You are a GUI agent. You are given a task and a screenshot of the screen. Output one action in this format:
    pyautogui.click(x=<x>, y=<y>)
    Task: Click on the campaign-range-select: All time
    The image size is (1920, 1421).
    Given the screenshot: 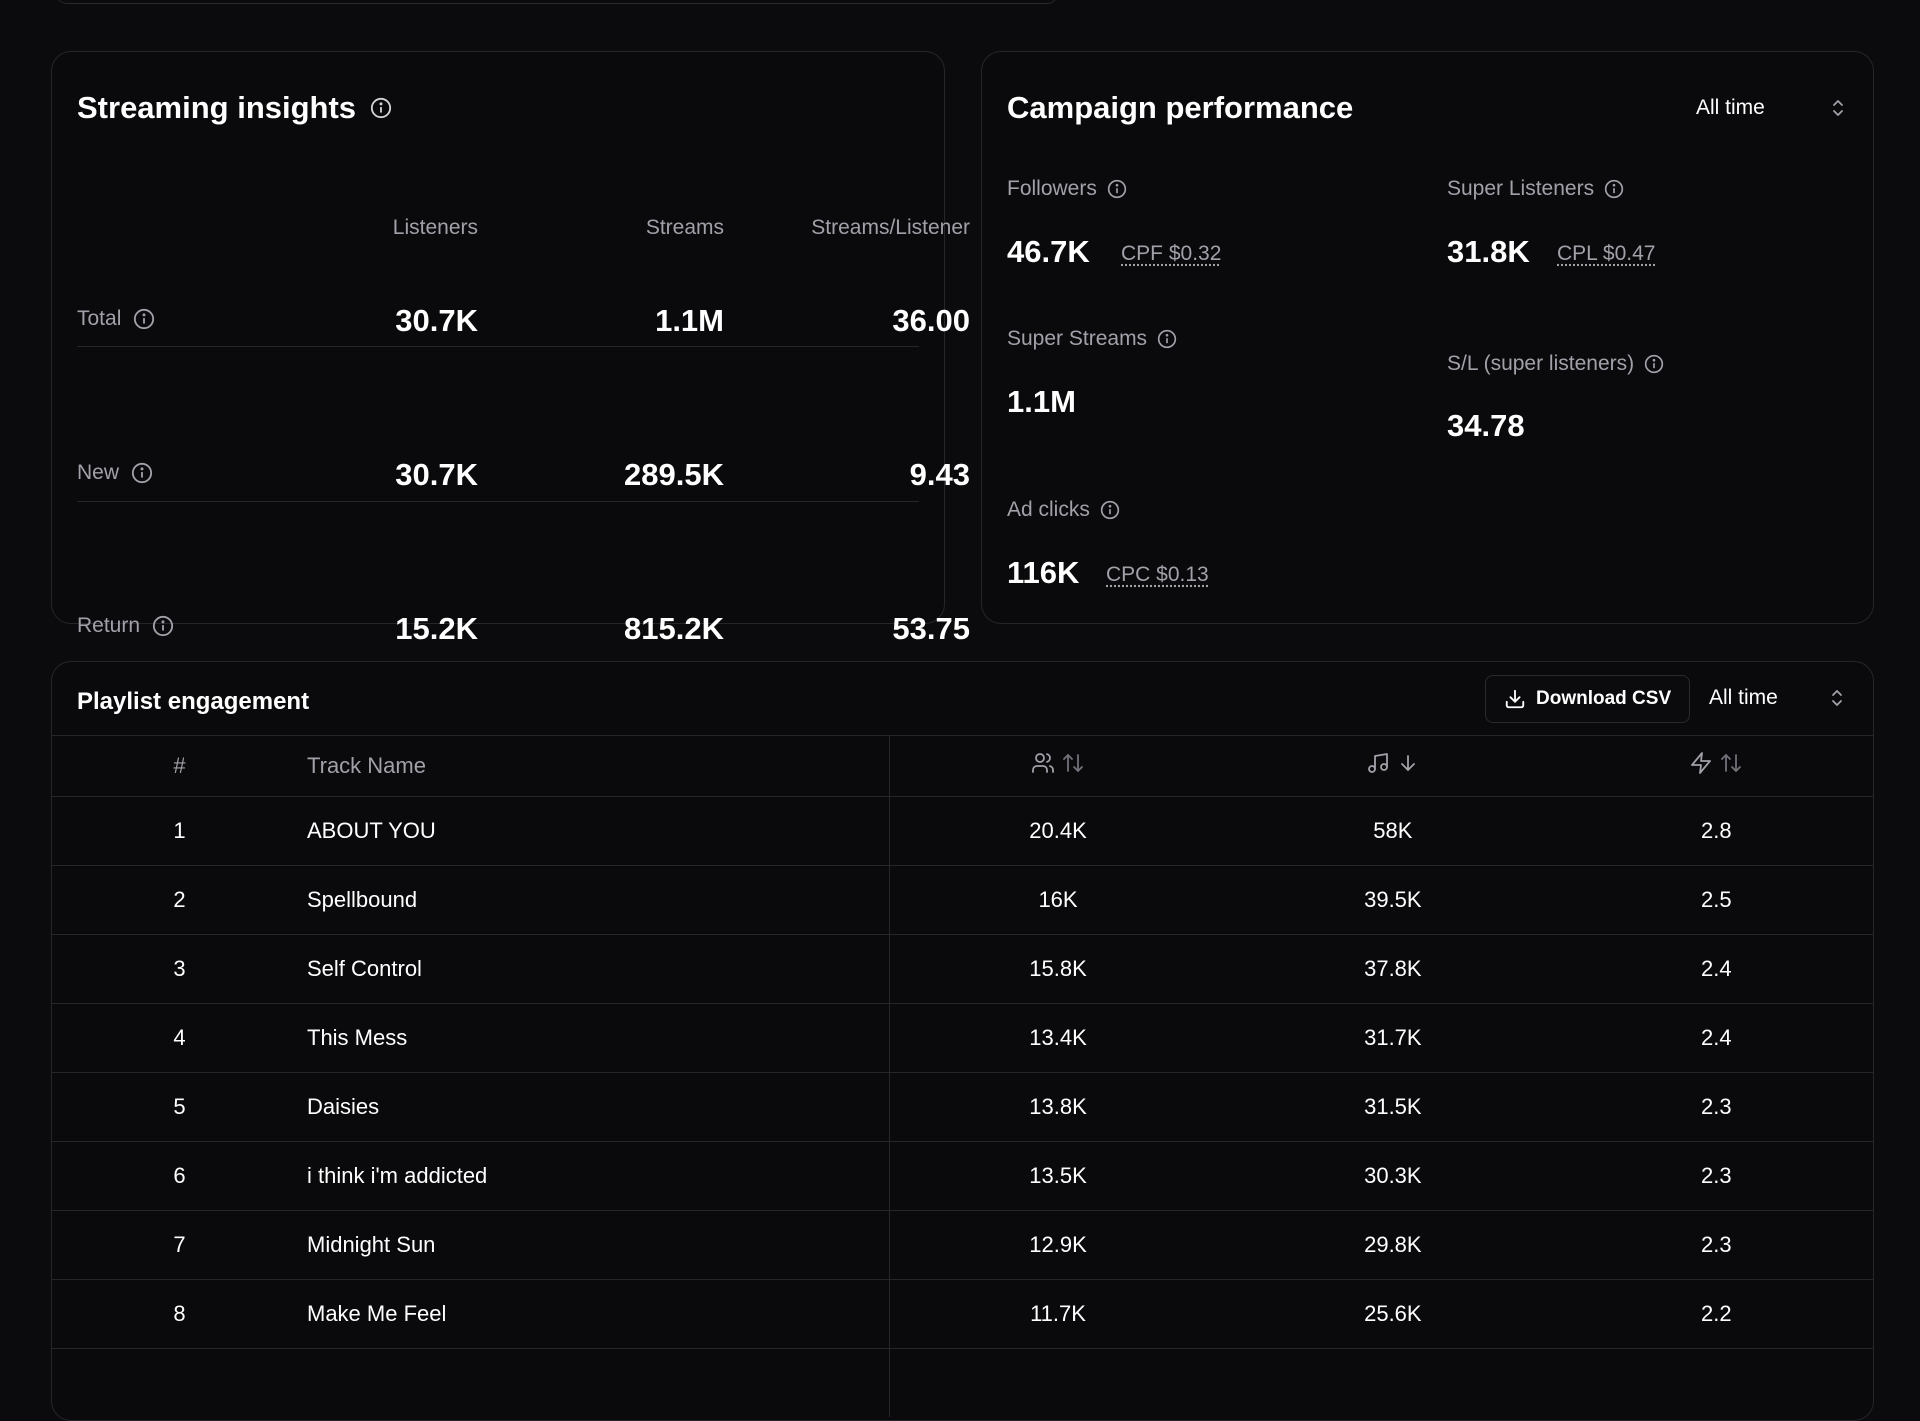 What is the action you would take?
    pyautogui.click(x=1771, y=108)
    